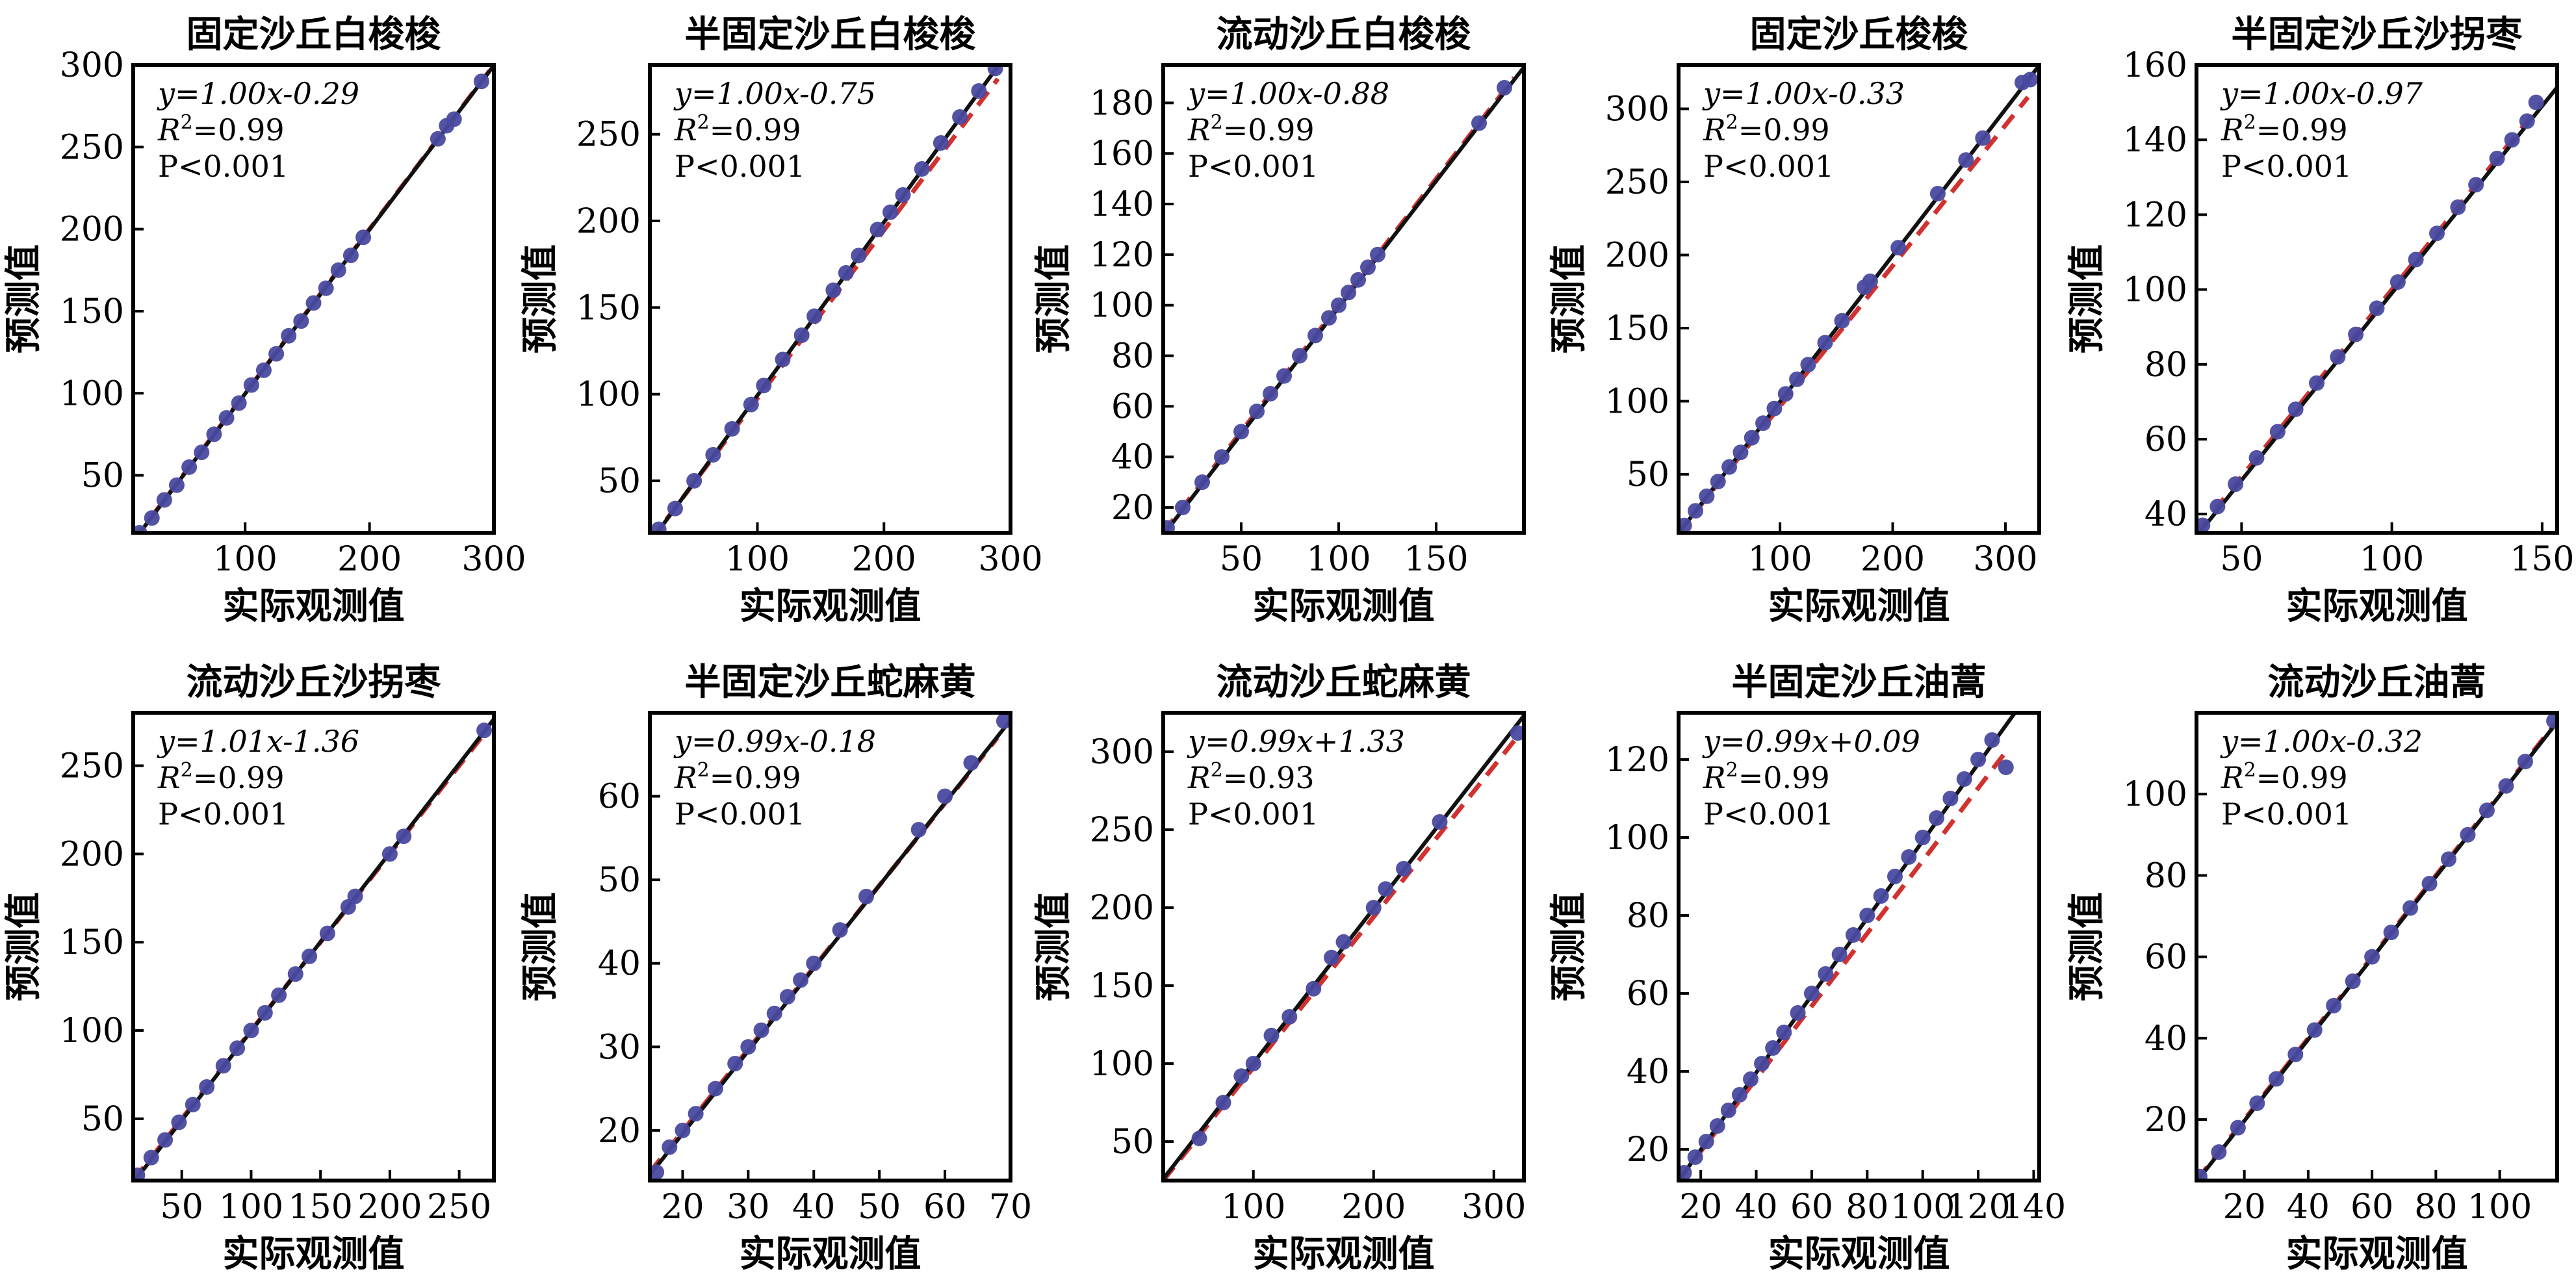 This screenshot has width=2576, height=1278. What do you see at coordinates (1768, 815) in the screenshot?
I see `p-value-label: P<0.001` at bounding box center [1768, 815].